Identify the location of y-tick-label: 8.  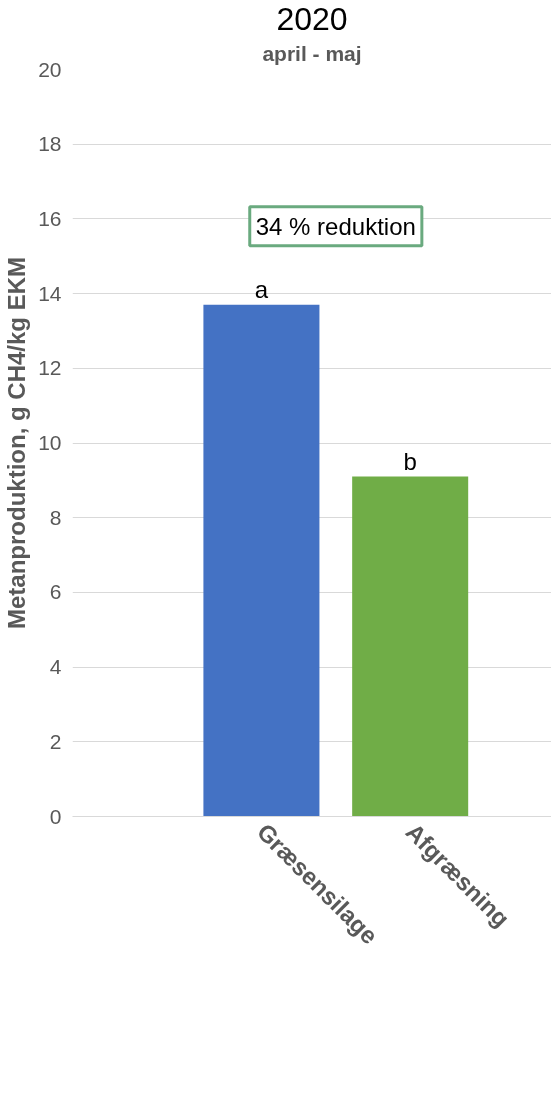
(55, 517).